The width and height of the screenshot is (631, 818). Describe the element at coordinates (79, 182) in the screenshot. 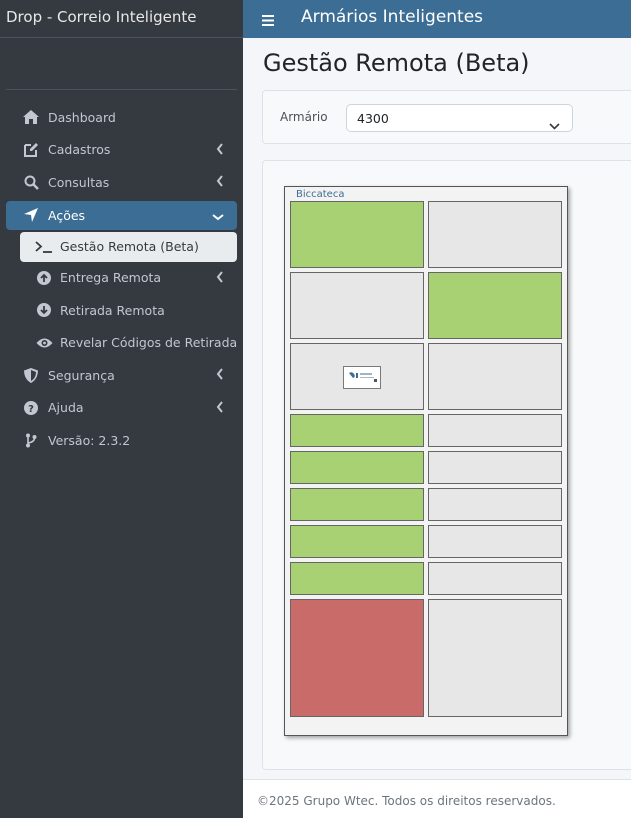

I see `sidebar-item-label: Consultas` at that location.